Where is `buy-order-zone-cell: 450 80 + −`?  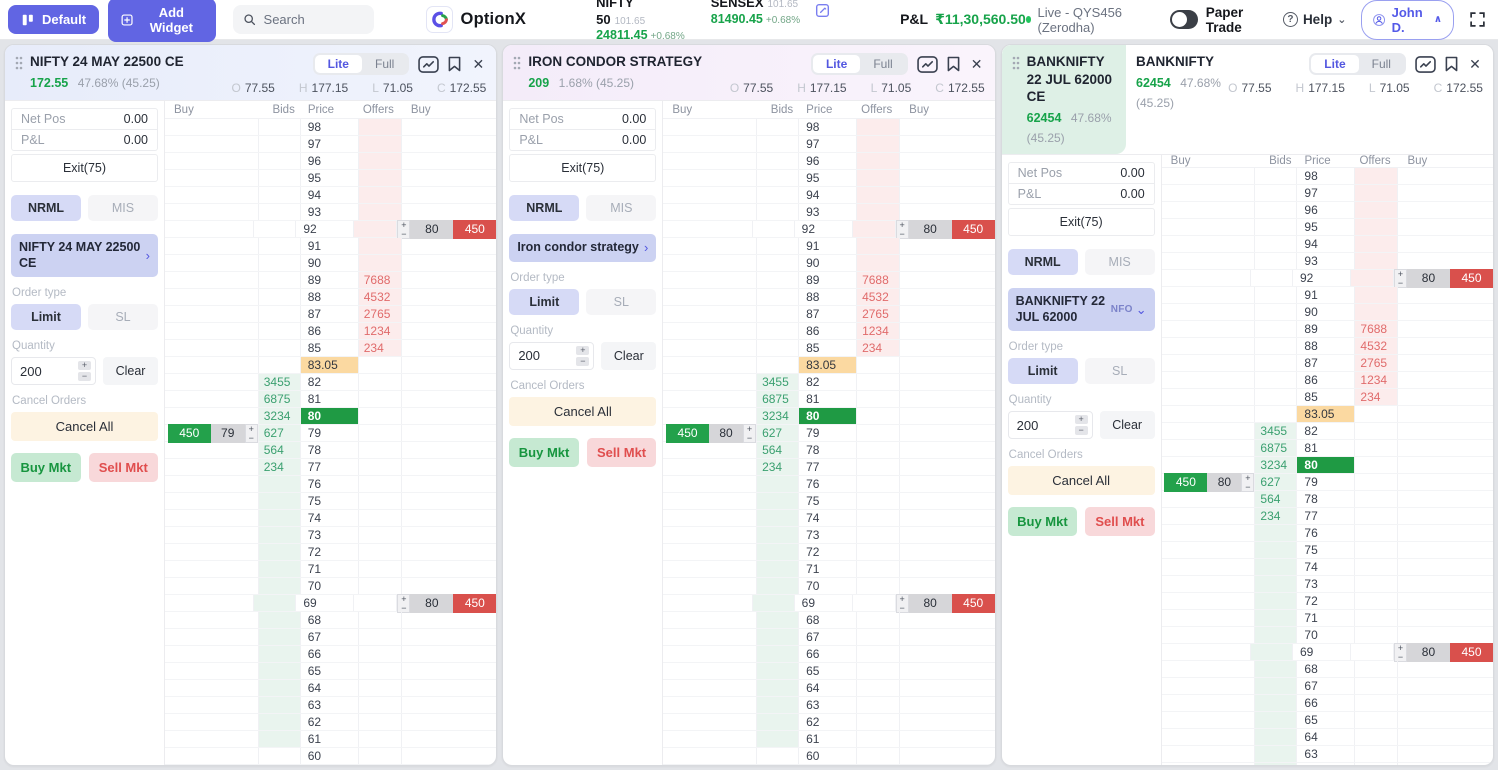 buy-order-zone-cell: 450 80 + − is located at coordinates (1208, 483).